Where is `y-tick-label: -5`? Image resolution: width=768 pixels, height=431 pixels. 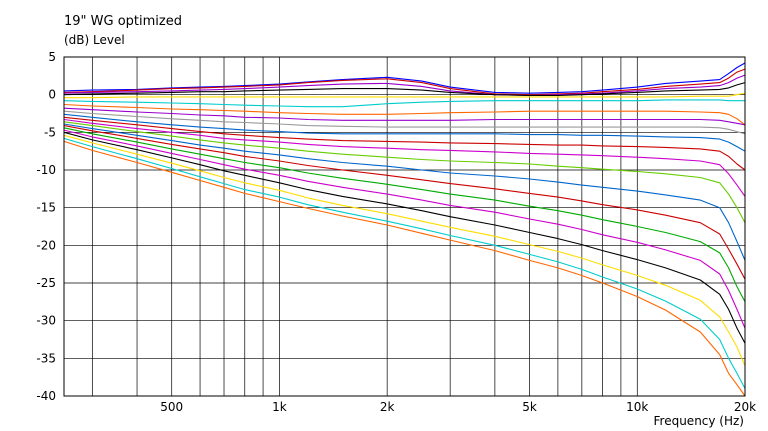 y-tick-label: -5 is located at coordinates (50, 132).